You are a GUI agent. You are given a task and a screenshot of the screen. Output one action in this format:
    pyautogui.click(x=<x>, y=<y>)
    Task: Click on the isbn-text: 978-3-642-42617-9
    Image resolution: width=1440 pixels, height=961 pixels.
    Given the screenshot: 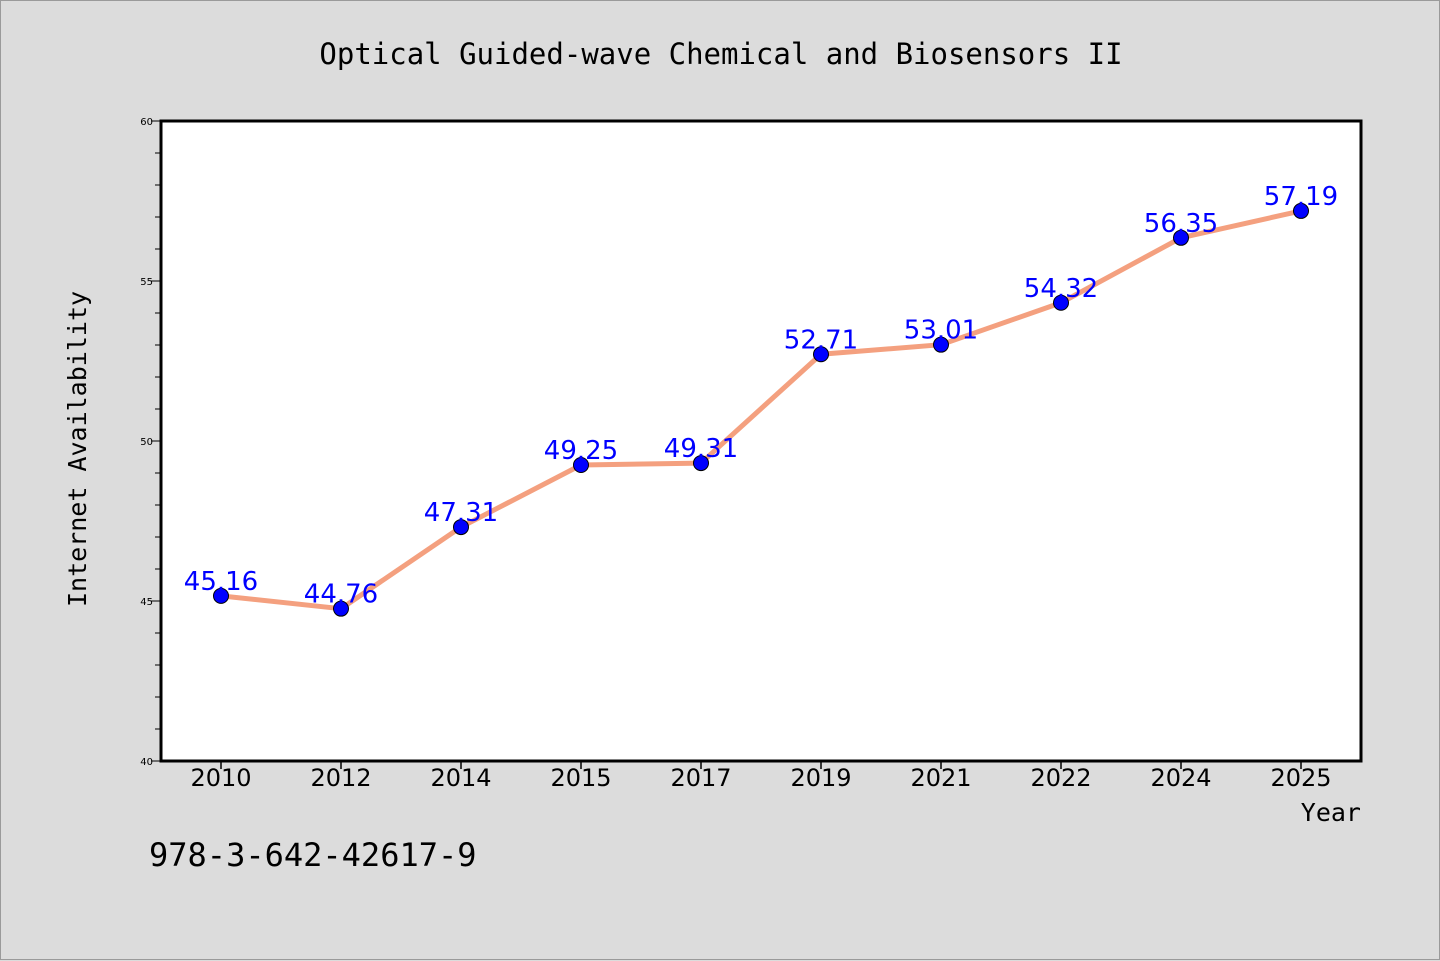 What is the action you would take?
    pyautogui.click(x=313, y=855)
    